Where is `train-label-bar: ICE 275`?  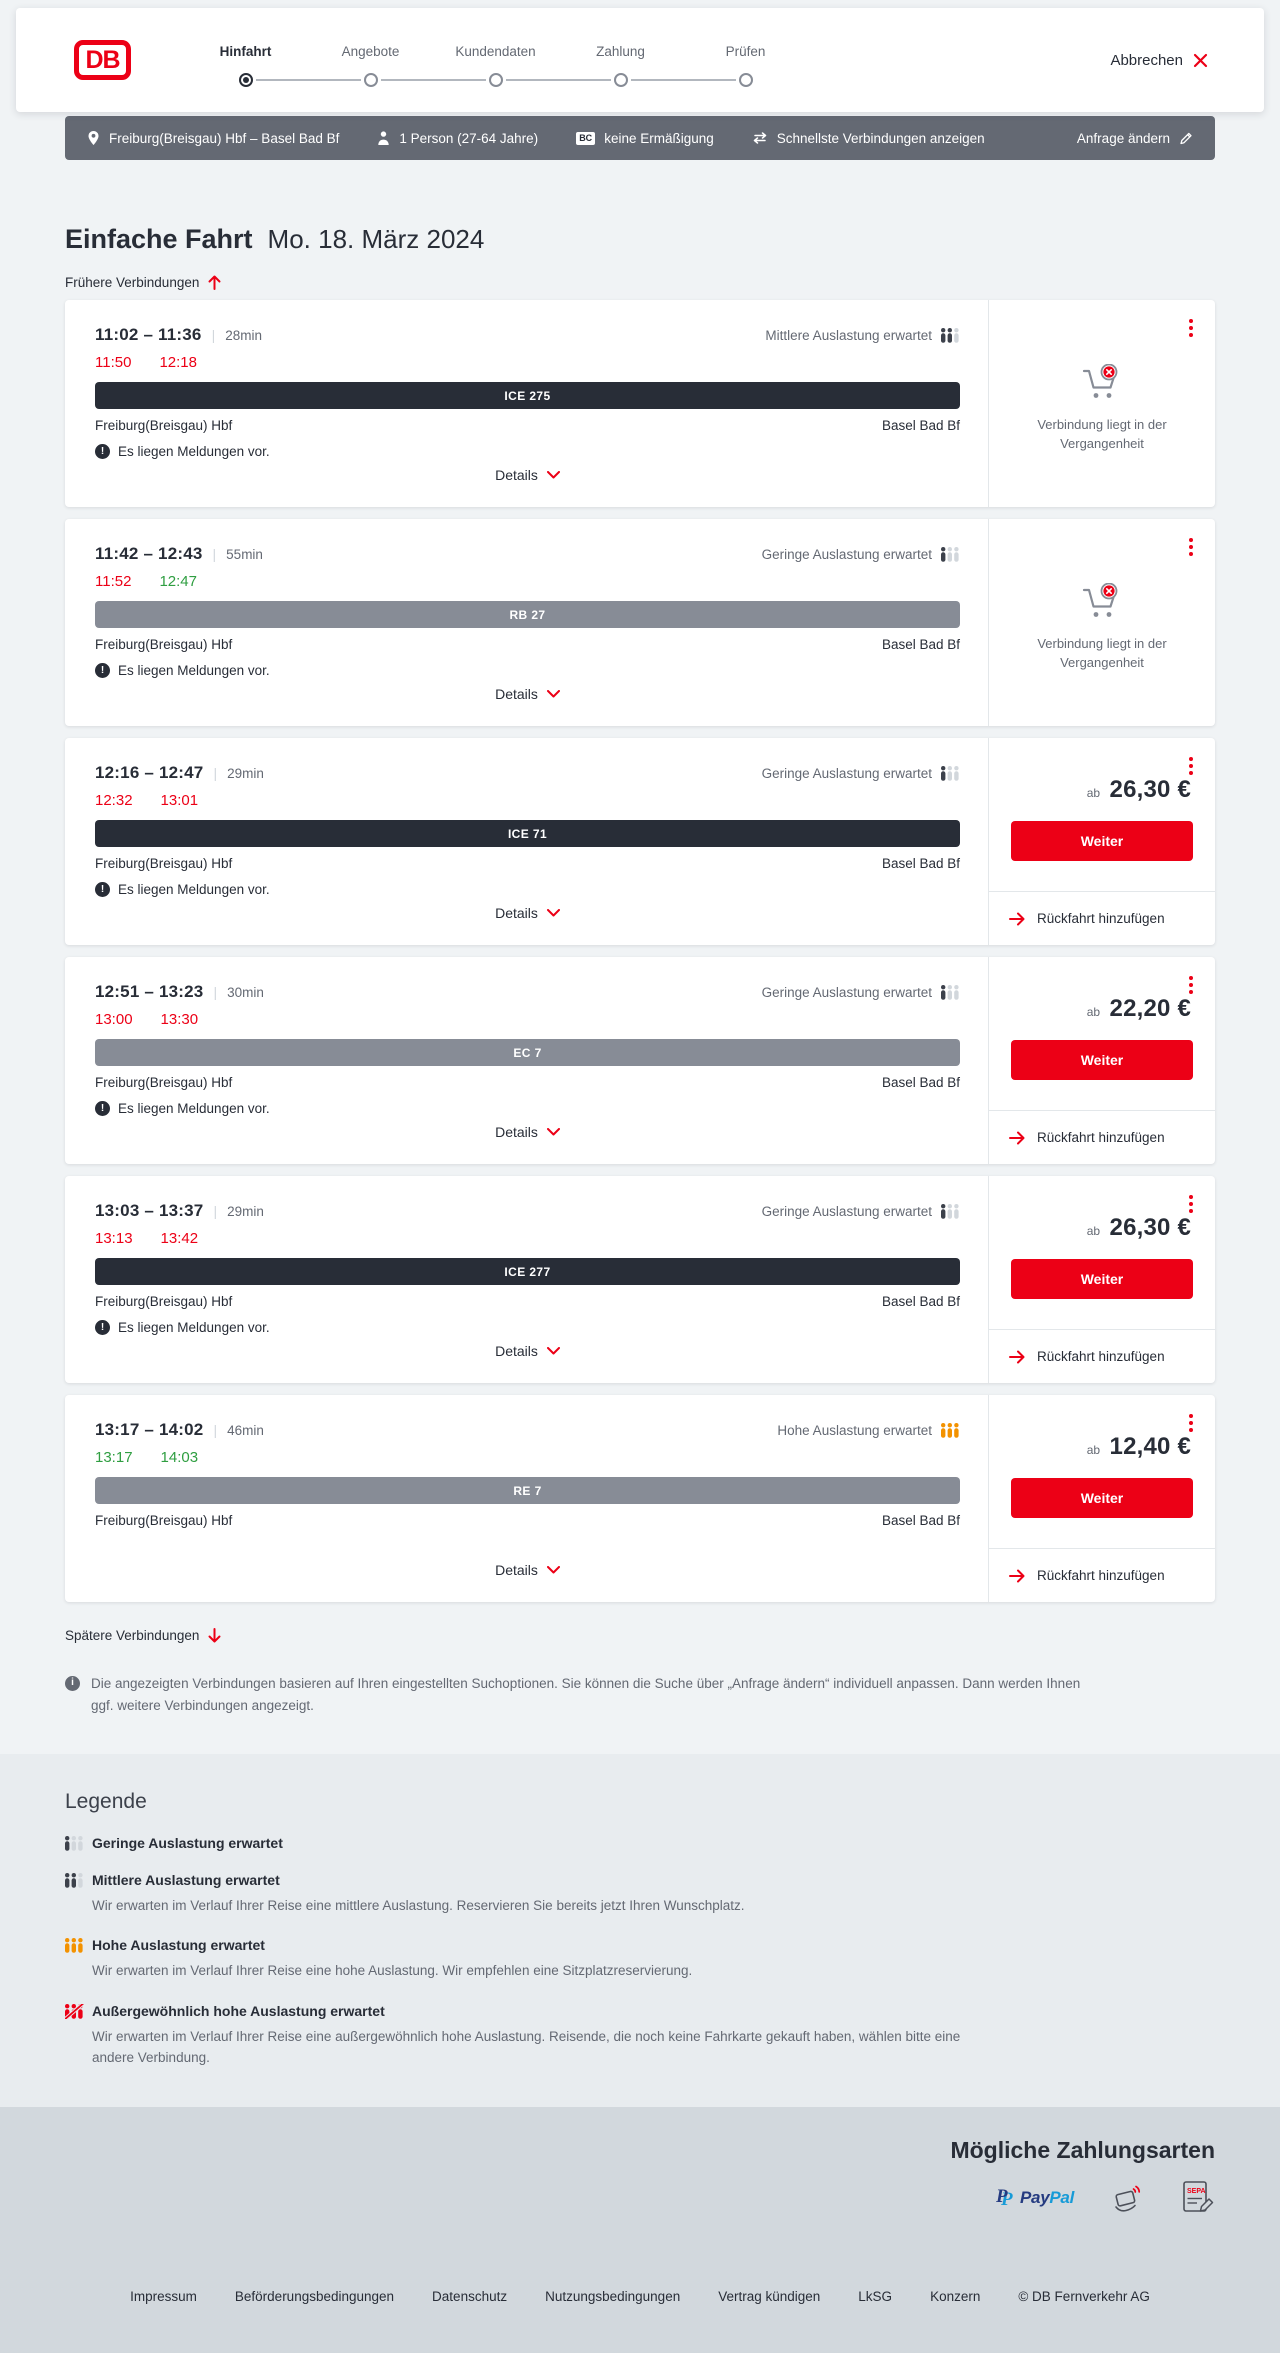 train-label-bar: ICE 275 is located at coordinates (527, 395).